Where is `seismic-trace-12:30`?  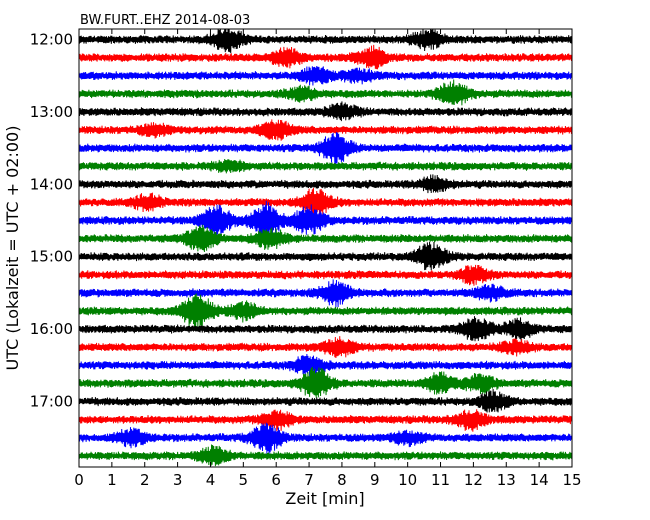 seismic-trace-12:30 is located at coordinates (325, 76).